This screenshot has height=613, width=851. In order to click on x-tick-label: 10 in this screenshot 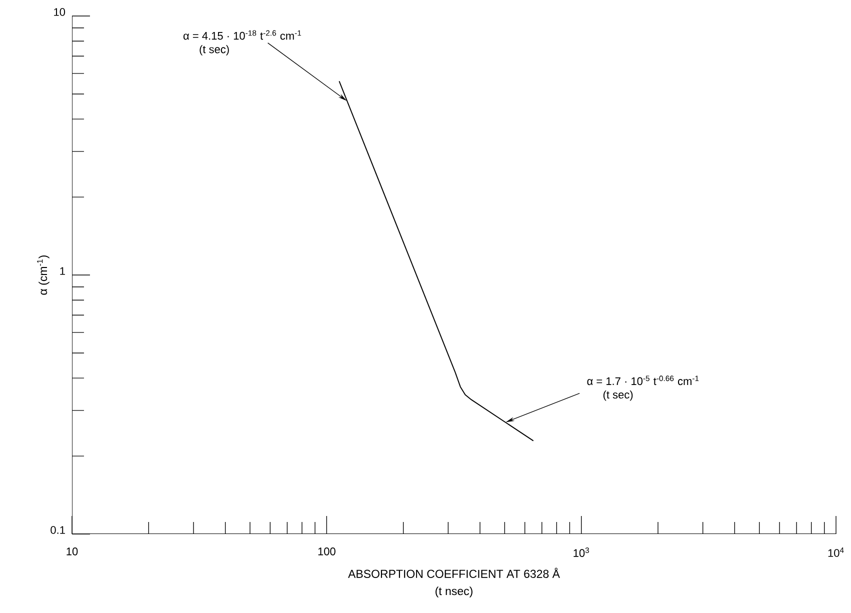, I will do `click(72, 552)`.